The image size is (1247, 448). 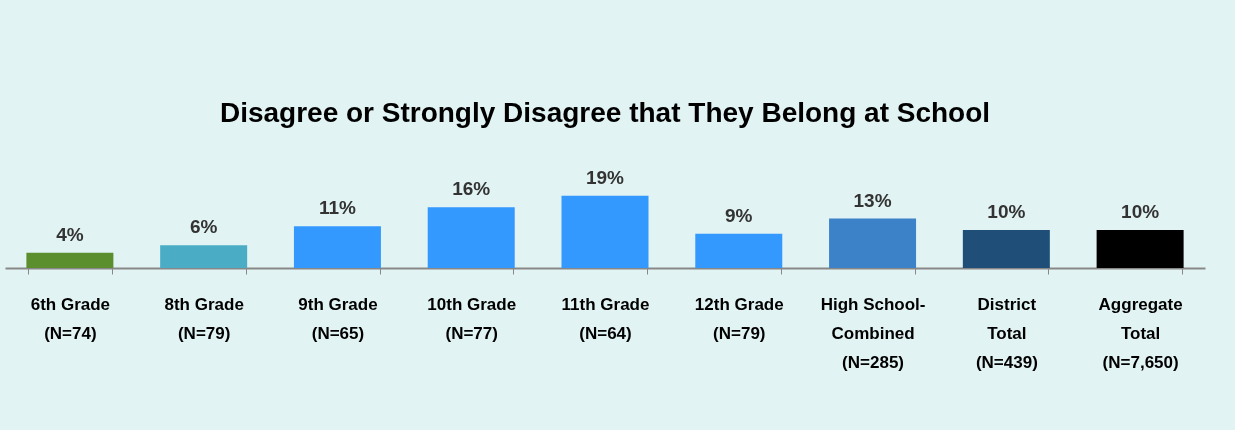 What do you see at coordinates (605, 318) in the screenshot?
I see `x-tick-label: 11th Grade (N=64)` at bounding box center [605, 318].